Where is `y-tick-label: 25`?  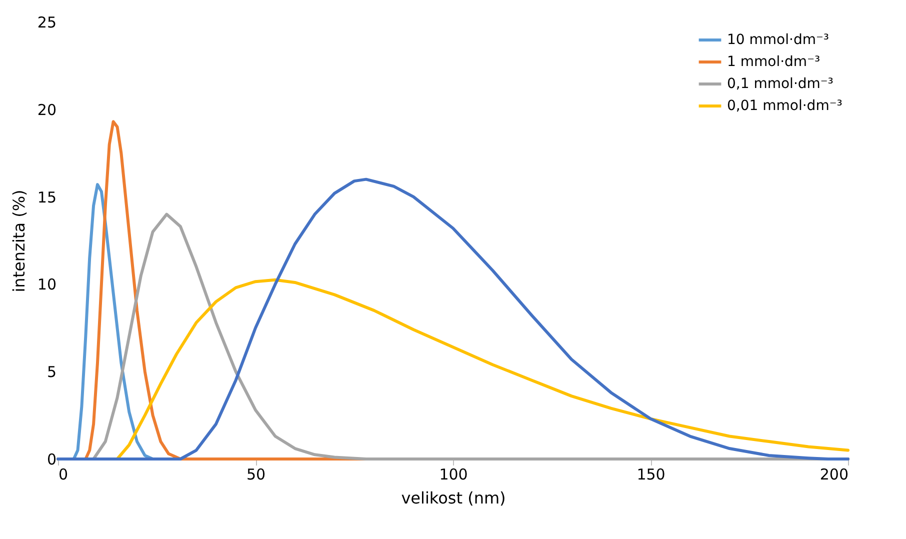 y-tick-label: 25 is located at coordinates (46, 23).